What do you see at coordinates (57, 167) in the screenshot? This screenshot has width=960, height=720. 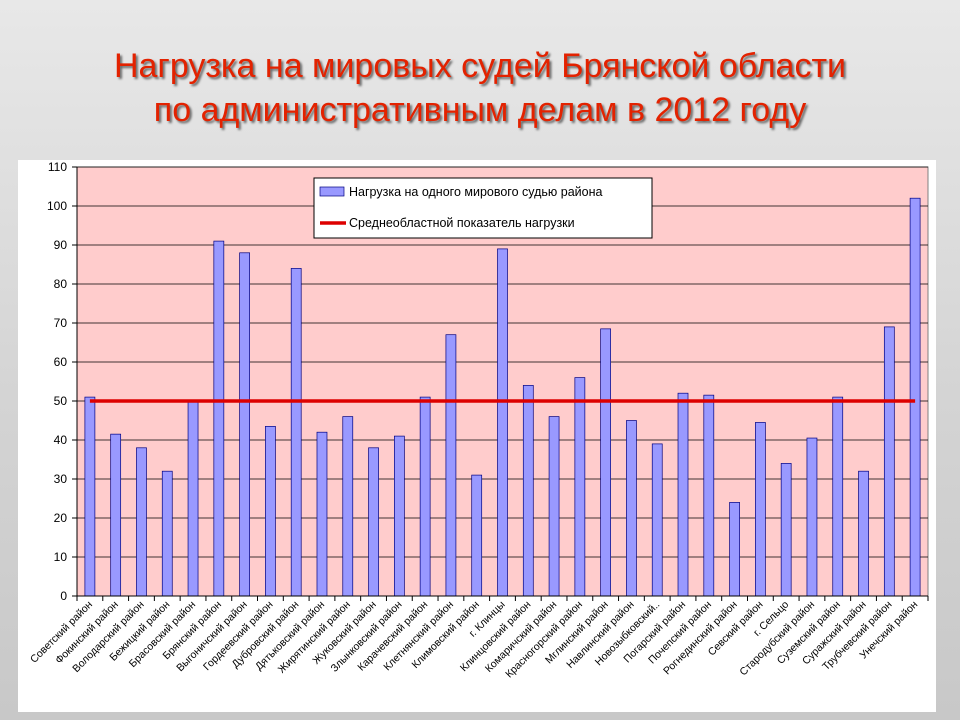 I see `y-tick-label: 110` at bounding box center [57, 167].